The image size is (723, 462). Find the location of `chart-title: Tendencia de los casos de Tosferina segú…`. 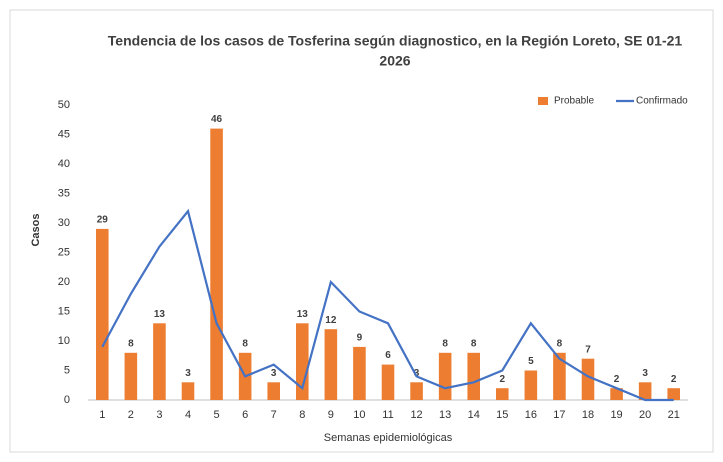

chart-title: Tendencia de los casos de Tosferina segú… is located at coordinates (395, 41).